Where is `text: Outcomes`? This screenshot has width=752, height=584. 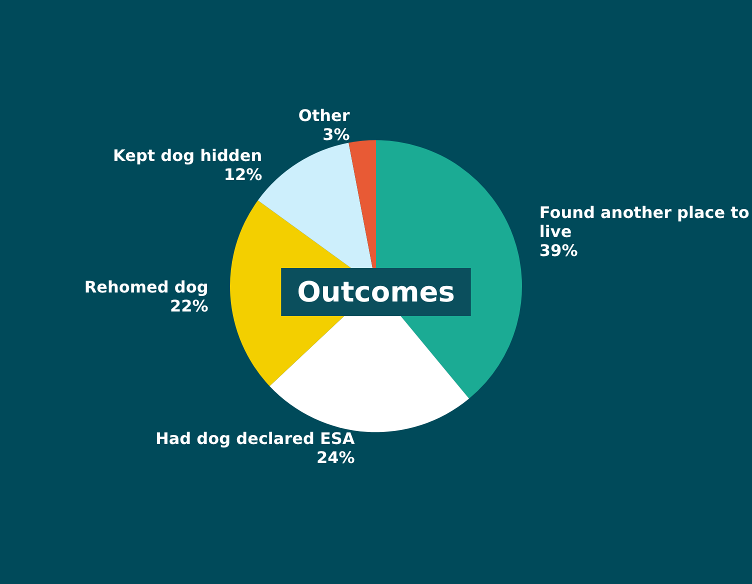 text: Outcomes is located at coordinates (376, 292).